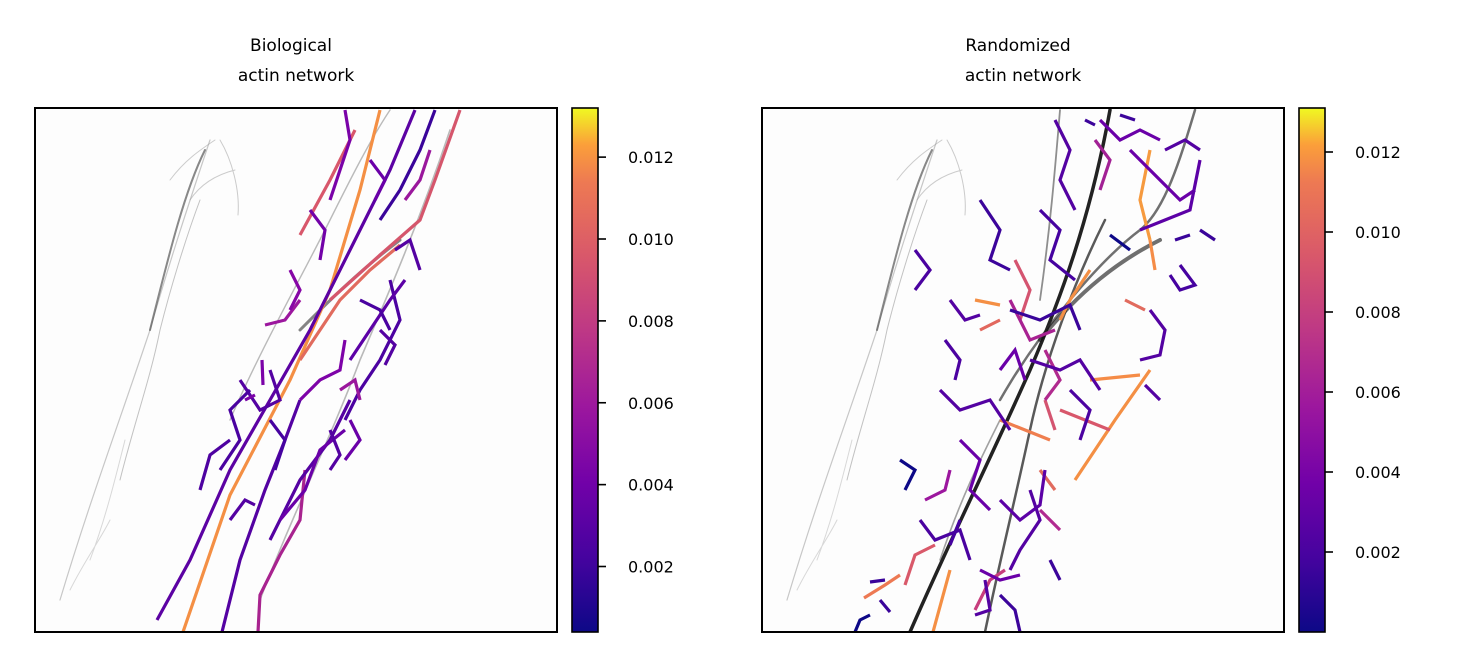  I want to click on left-colorbar-tick-label: 0.002, so click(651, 567).